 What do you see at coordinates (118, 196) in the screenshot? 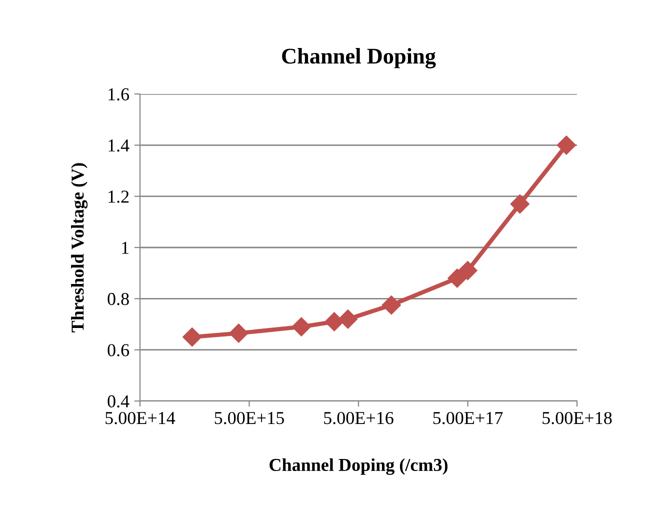
I see `y-tick-label: 1.2` at bounding box center [118, 196].